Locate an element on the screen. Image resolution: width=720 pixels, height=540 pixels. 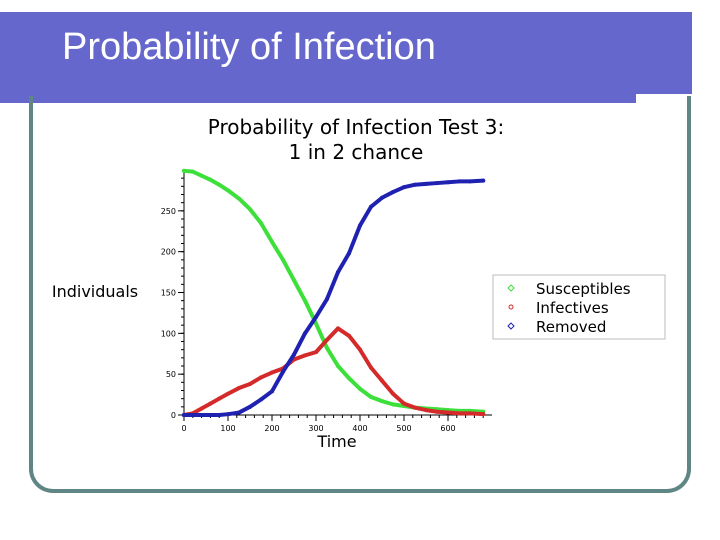
y-tick-label: 50 is located at coordinates (171, 374).